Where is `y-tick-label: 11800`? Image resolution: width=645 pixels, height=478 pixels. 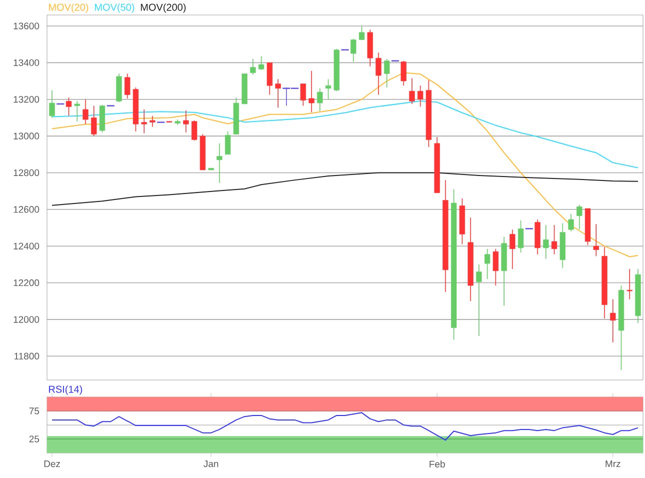
y-tick-label: 11800 is located at coordinates (27, 356).